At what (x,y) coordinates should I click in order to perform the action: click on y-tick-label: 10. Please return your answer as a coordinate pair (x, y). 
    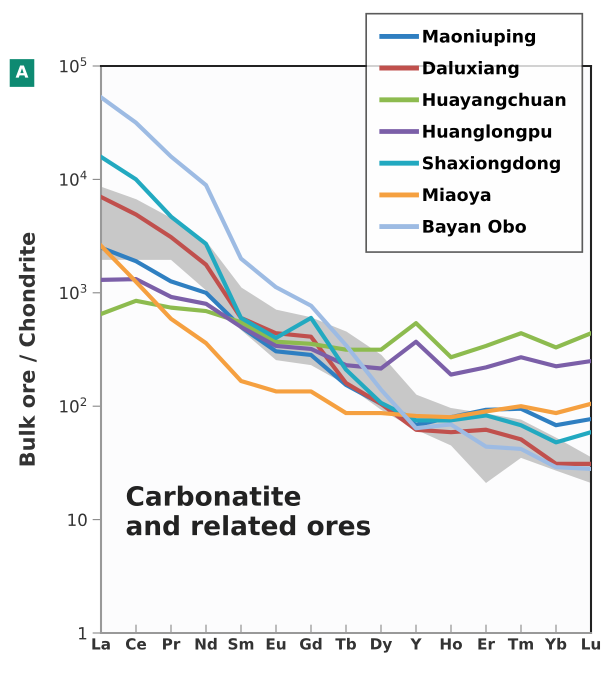
    Looking at the image, I should click on (77, 520).